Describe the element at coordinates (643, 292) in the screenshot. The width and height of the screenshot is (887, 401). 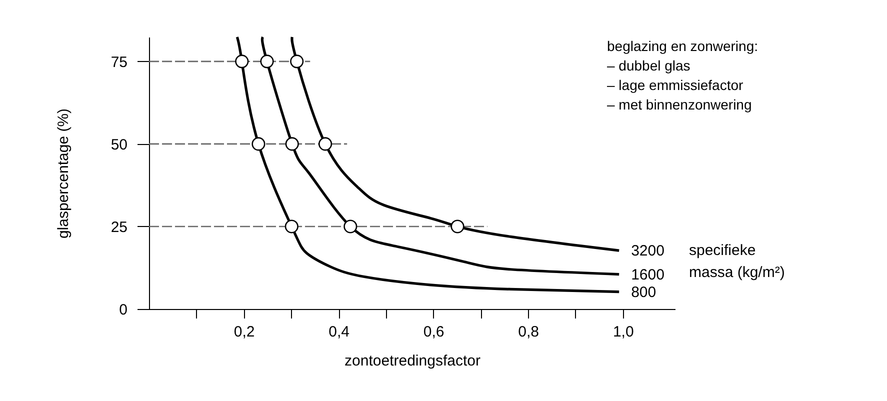
I see `series-label: 800` at that location.